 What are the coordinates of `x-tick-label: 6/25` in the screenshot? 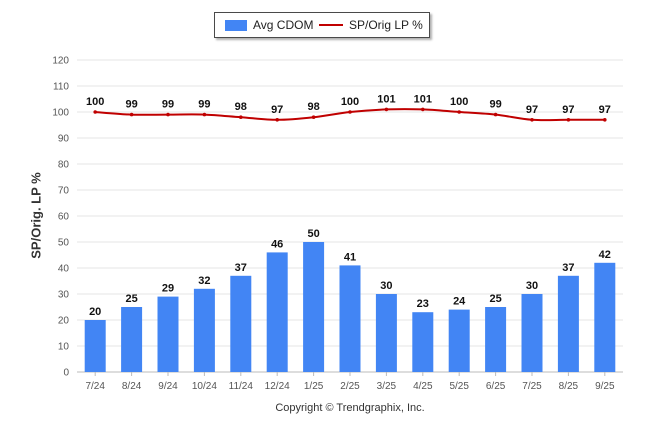 It's located at (496, 386).